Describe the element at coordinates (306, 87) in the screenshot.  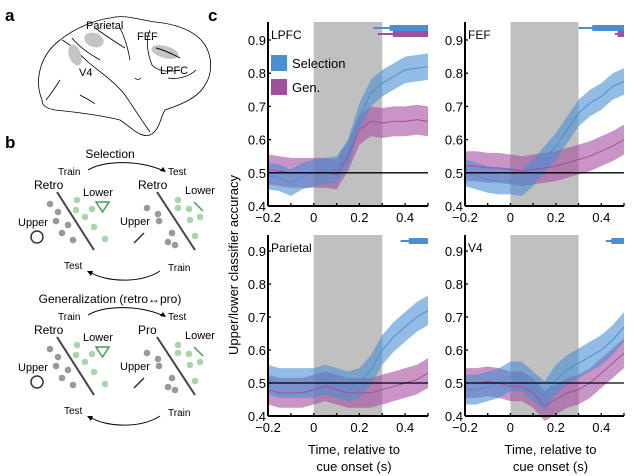
I see `legend-label-gen: Gen.` at that location.